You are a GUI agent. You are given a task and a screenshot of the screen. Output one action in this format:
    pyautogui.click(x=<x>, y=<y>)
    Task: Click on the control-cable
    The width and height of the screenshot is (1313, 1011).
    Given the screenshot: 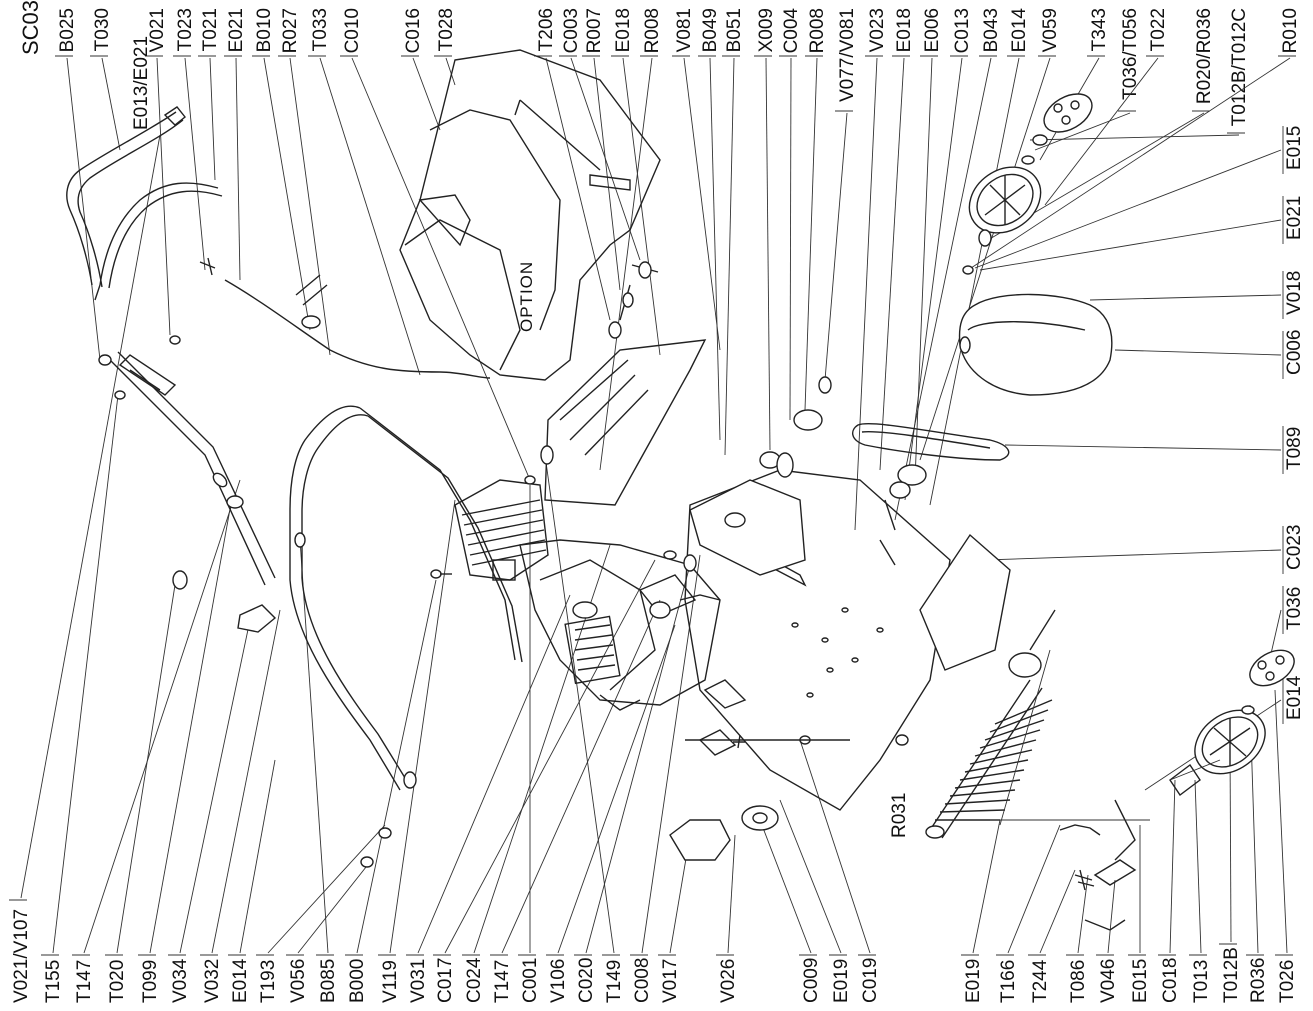 What is the action you would take?
    pyautogui.click(x=357, y=329)
    